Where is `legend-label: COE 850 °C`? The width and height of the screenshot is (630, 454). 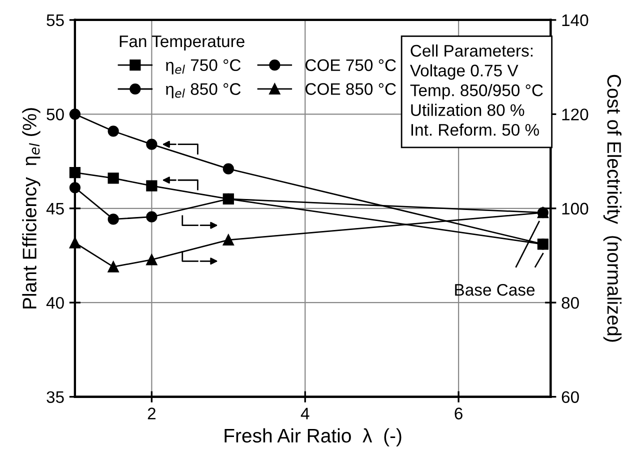 legend-label: COE 850 °C is located at coordinates (351, 89).